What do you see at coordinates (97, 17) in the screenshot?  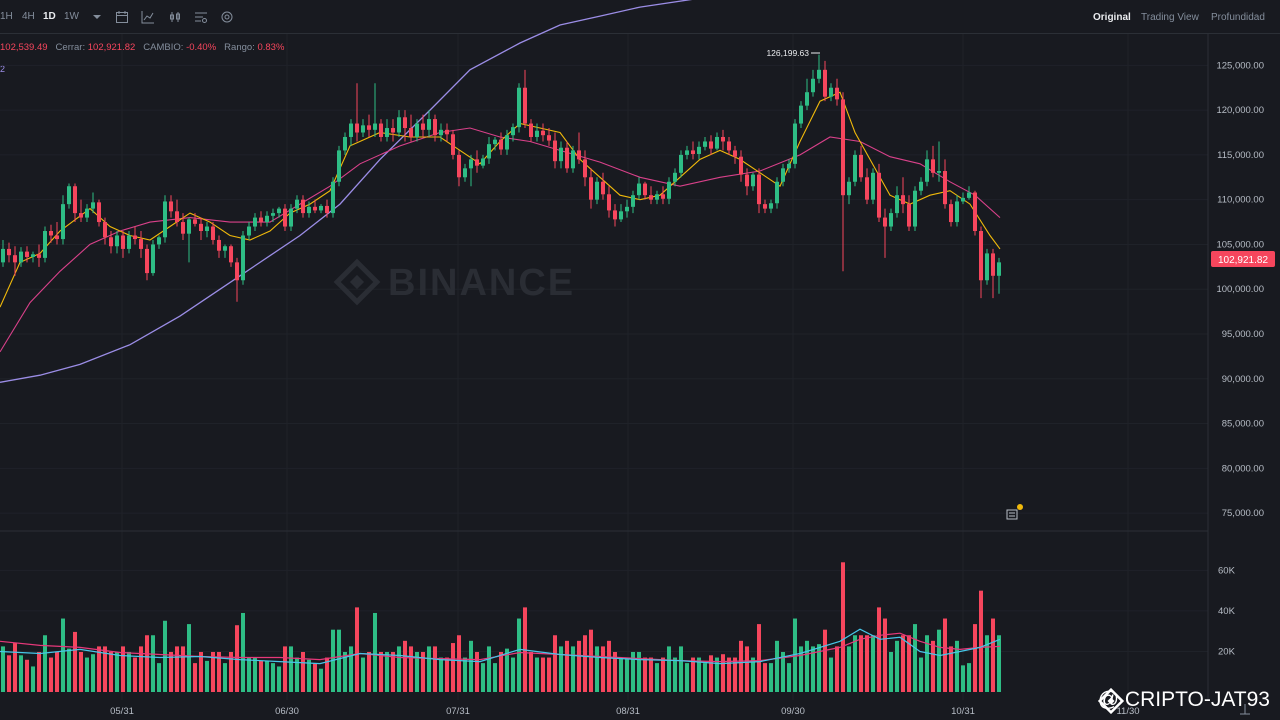 I see `more-timeframes-chevron-down-icon` at bounding box center [97, 17].